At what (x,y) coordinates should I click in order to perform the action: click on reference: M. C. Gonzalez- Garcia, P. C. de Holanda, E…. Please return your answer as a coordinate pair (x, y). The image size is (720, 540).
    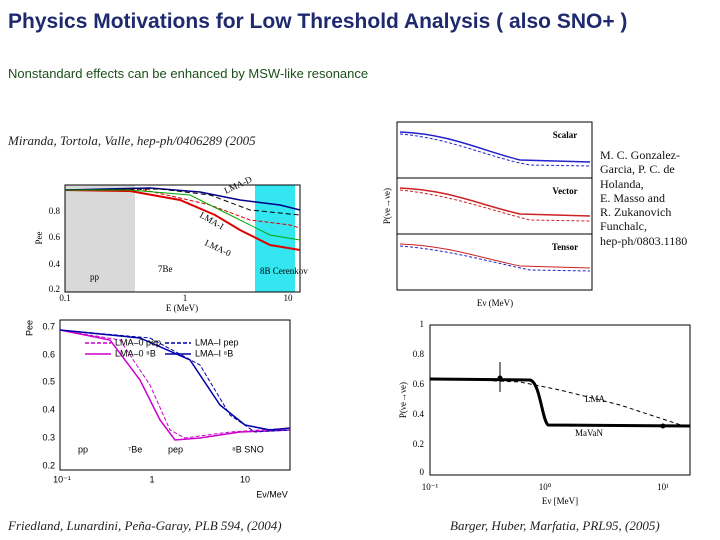
    Looking at the image, I should click on (659, 198).